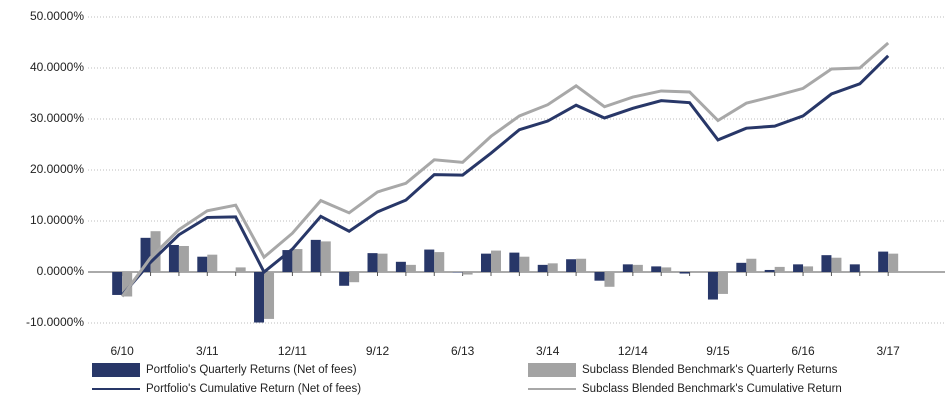  Describe the element at coordinates (463, 351) in the screenshot. I see `x-tick-label: 6/13` at that location.